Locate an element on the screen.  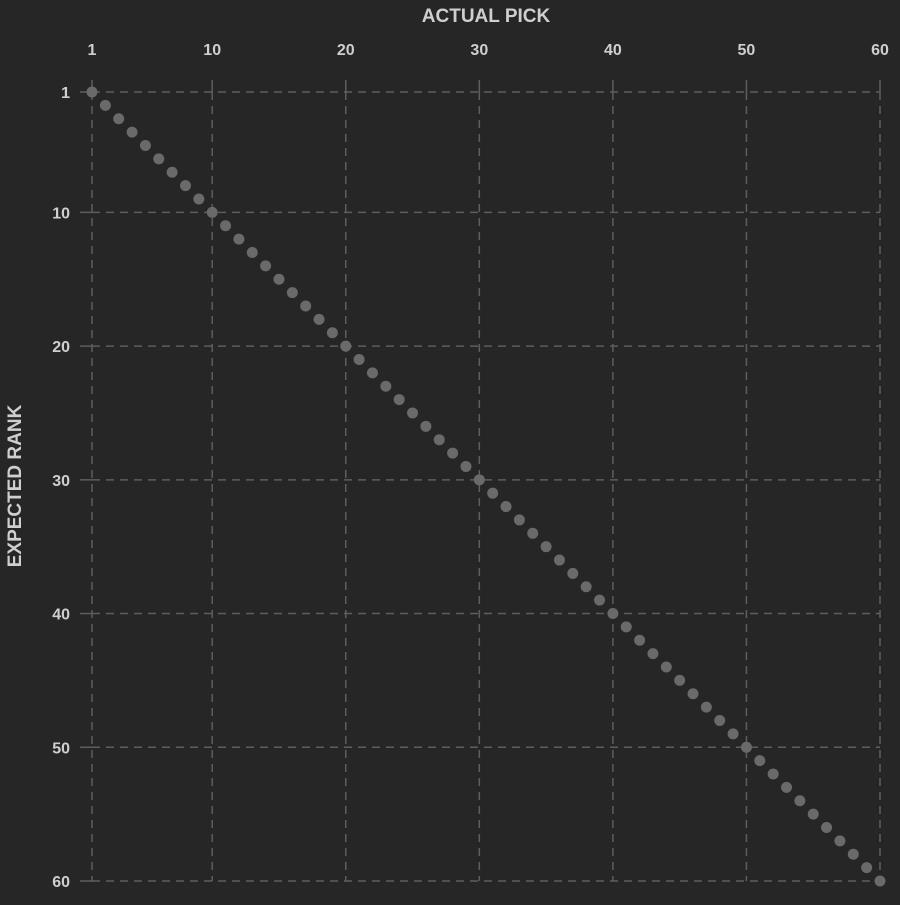
x-tick-label: 30 is located at coordinates (479, 50).